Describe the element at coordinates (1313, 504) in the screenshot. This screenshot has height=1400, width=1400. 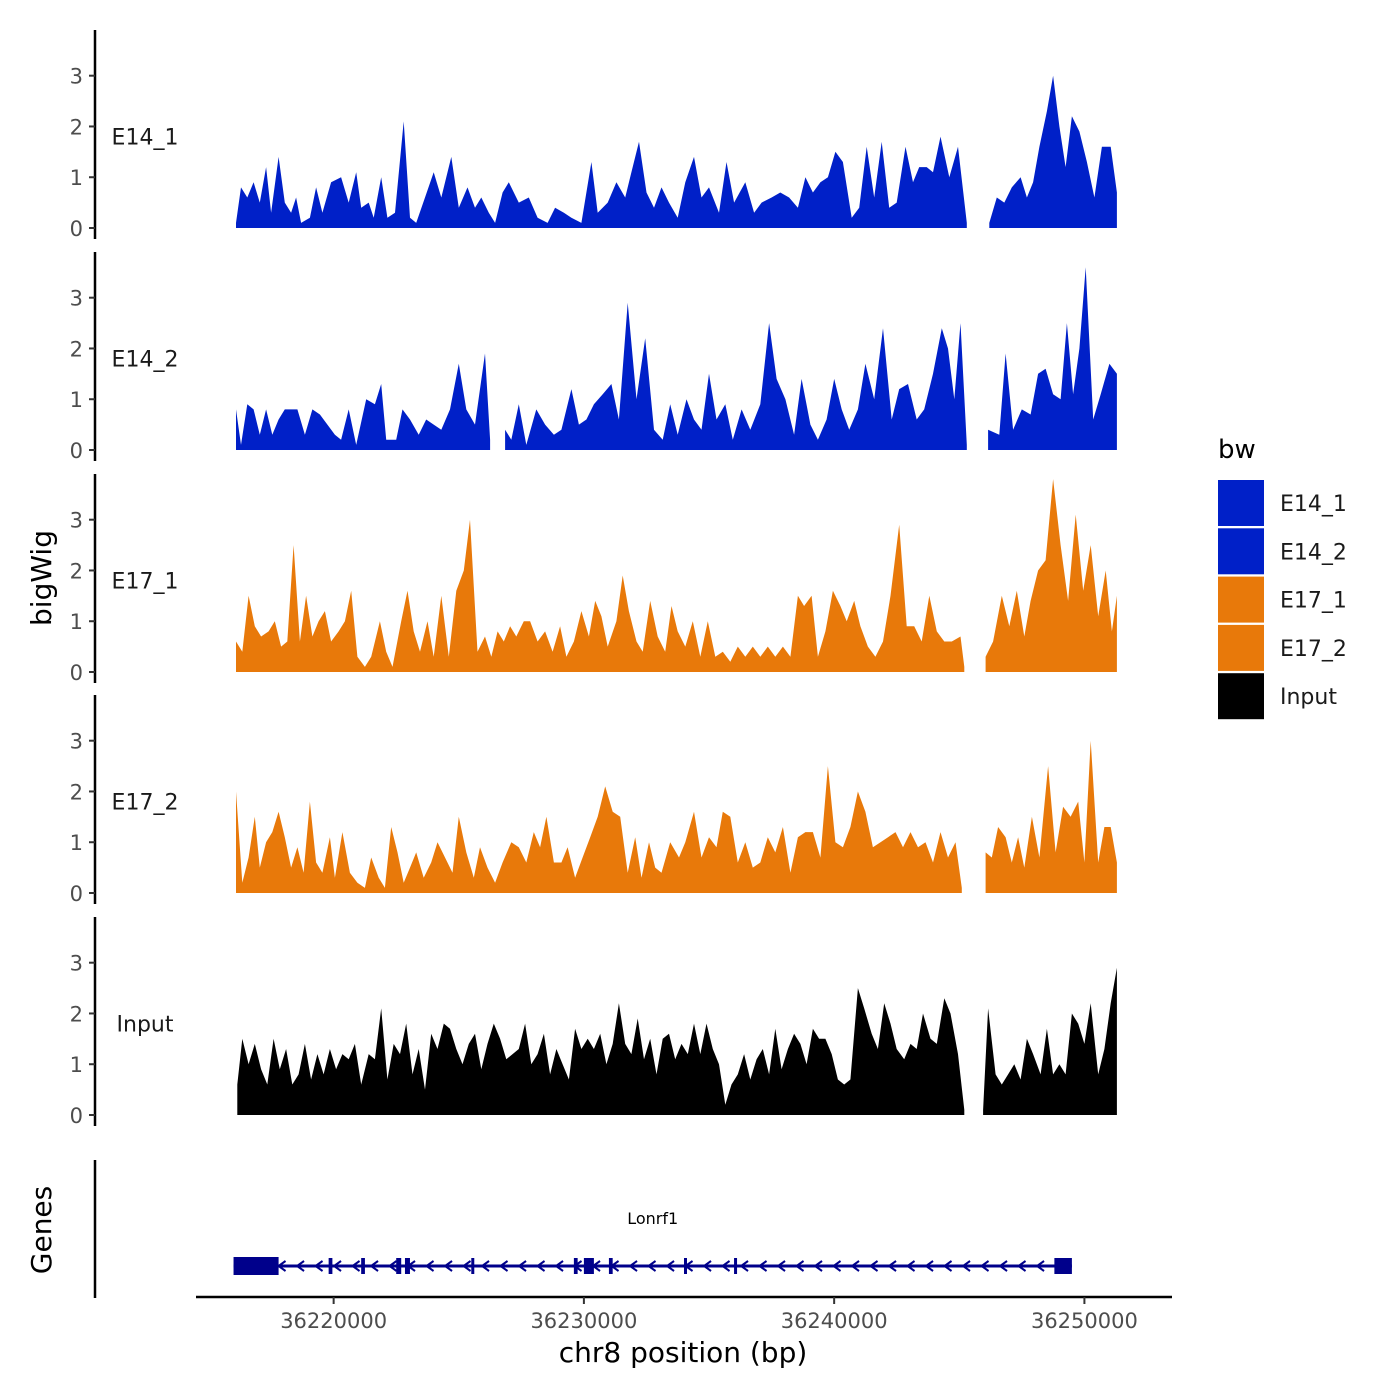
I see `legend-label: E14_1` at that location.